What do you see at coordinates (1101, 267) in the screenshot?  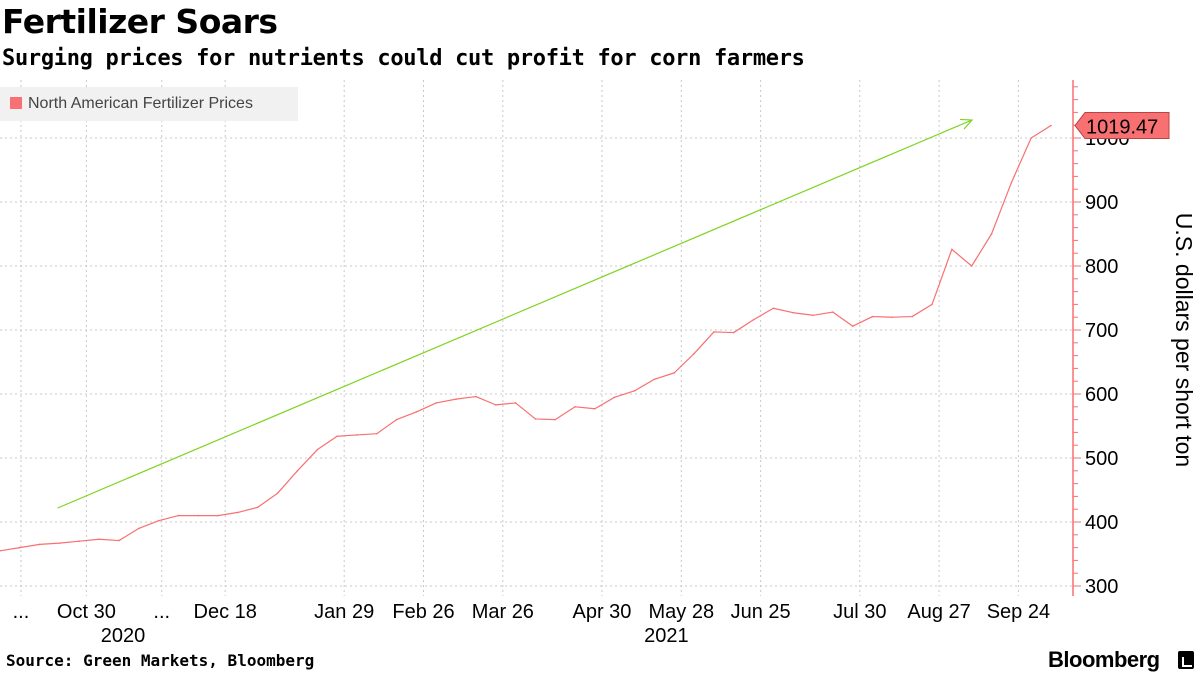 I see `y-tick-label: 800` at bounding box center [1101, 267].